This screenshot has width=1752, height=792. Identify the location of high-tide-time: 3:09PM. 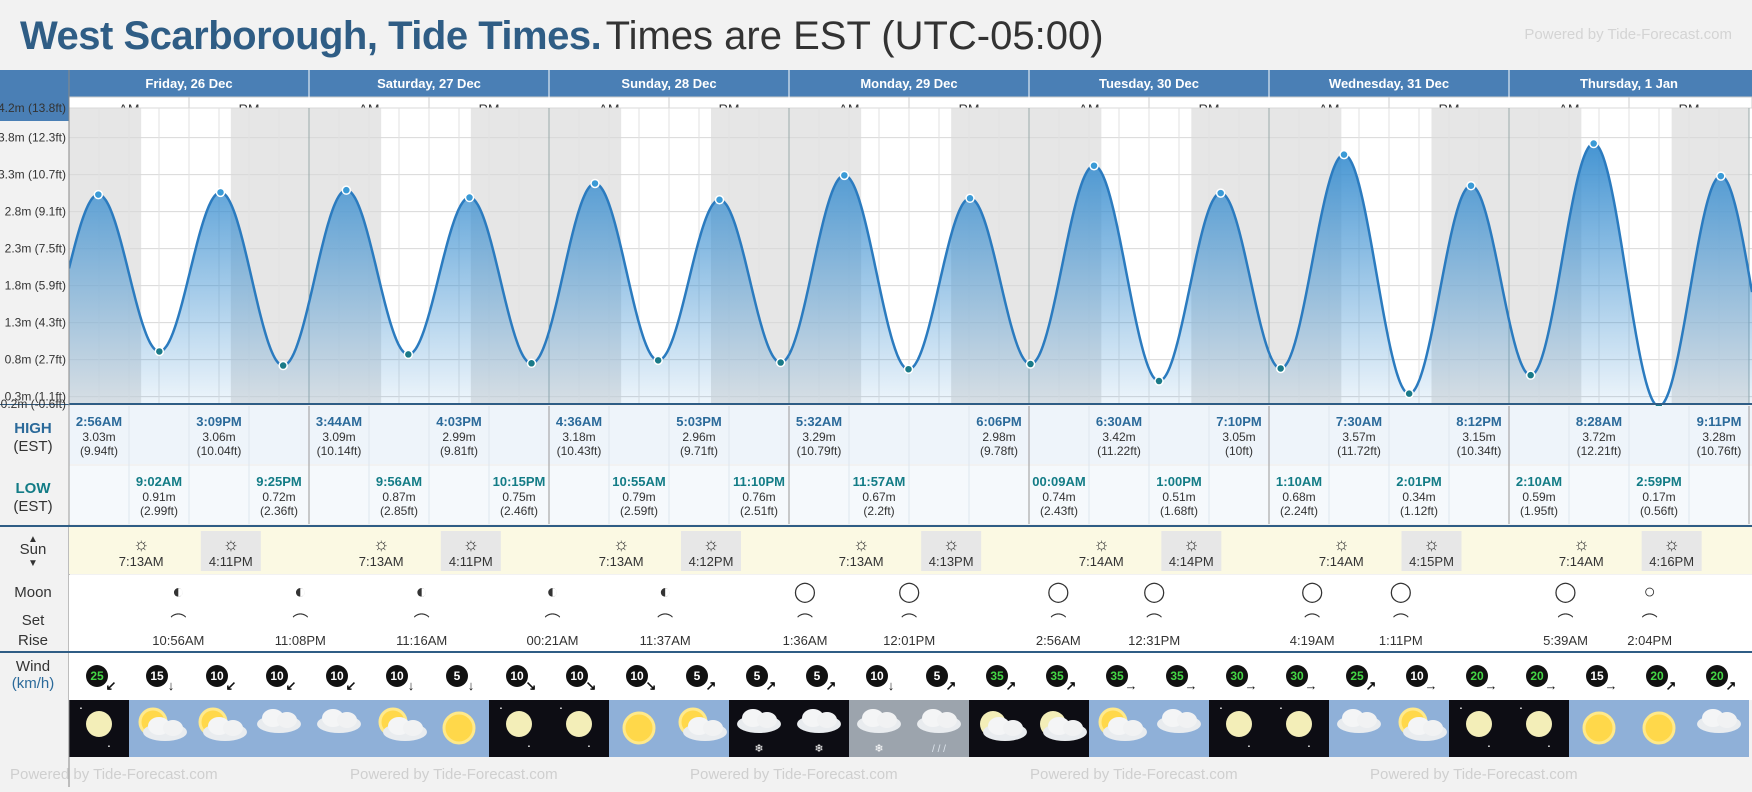
(219, 421).